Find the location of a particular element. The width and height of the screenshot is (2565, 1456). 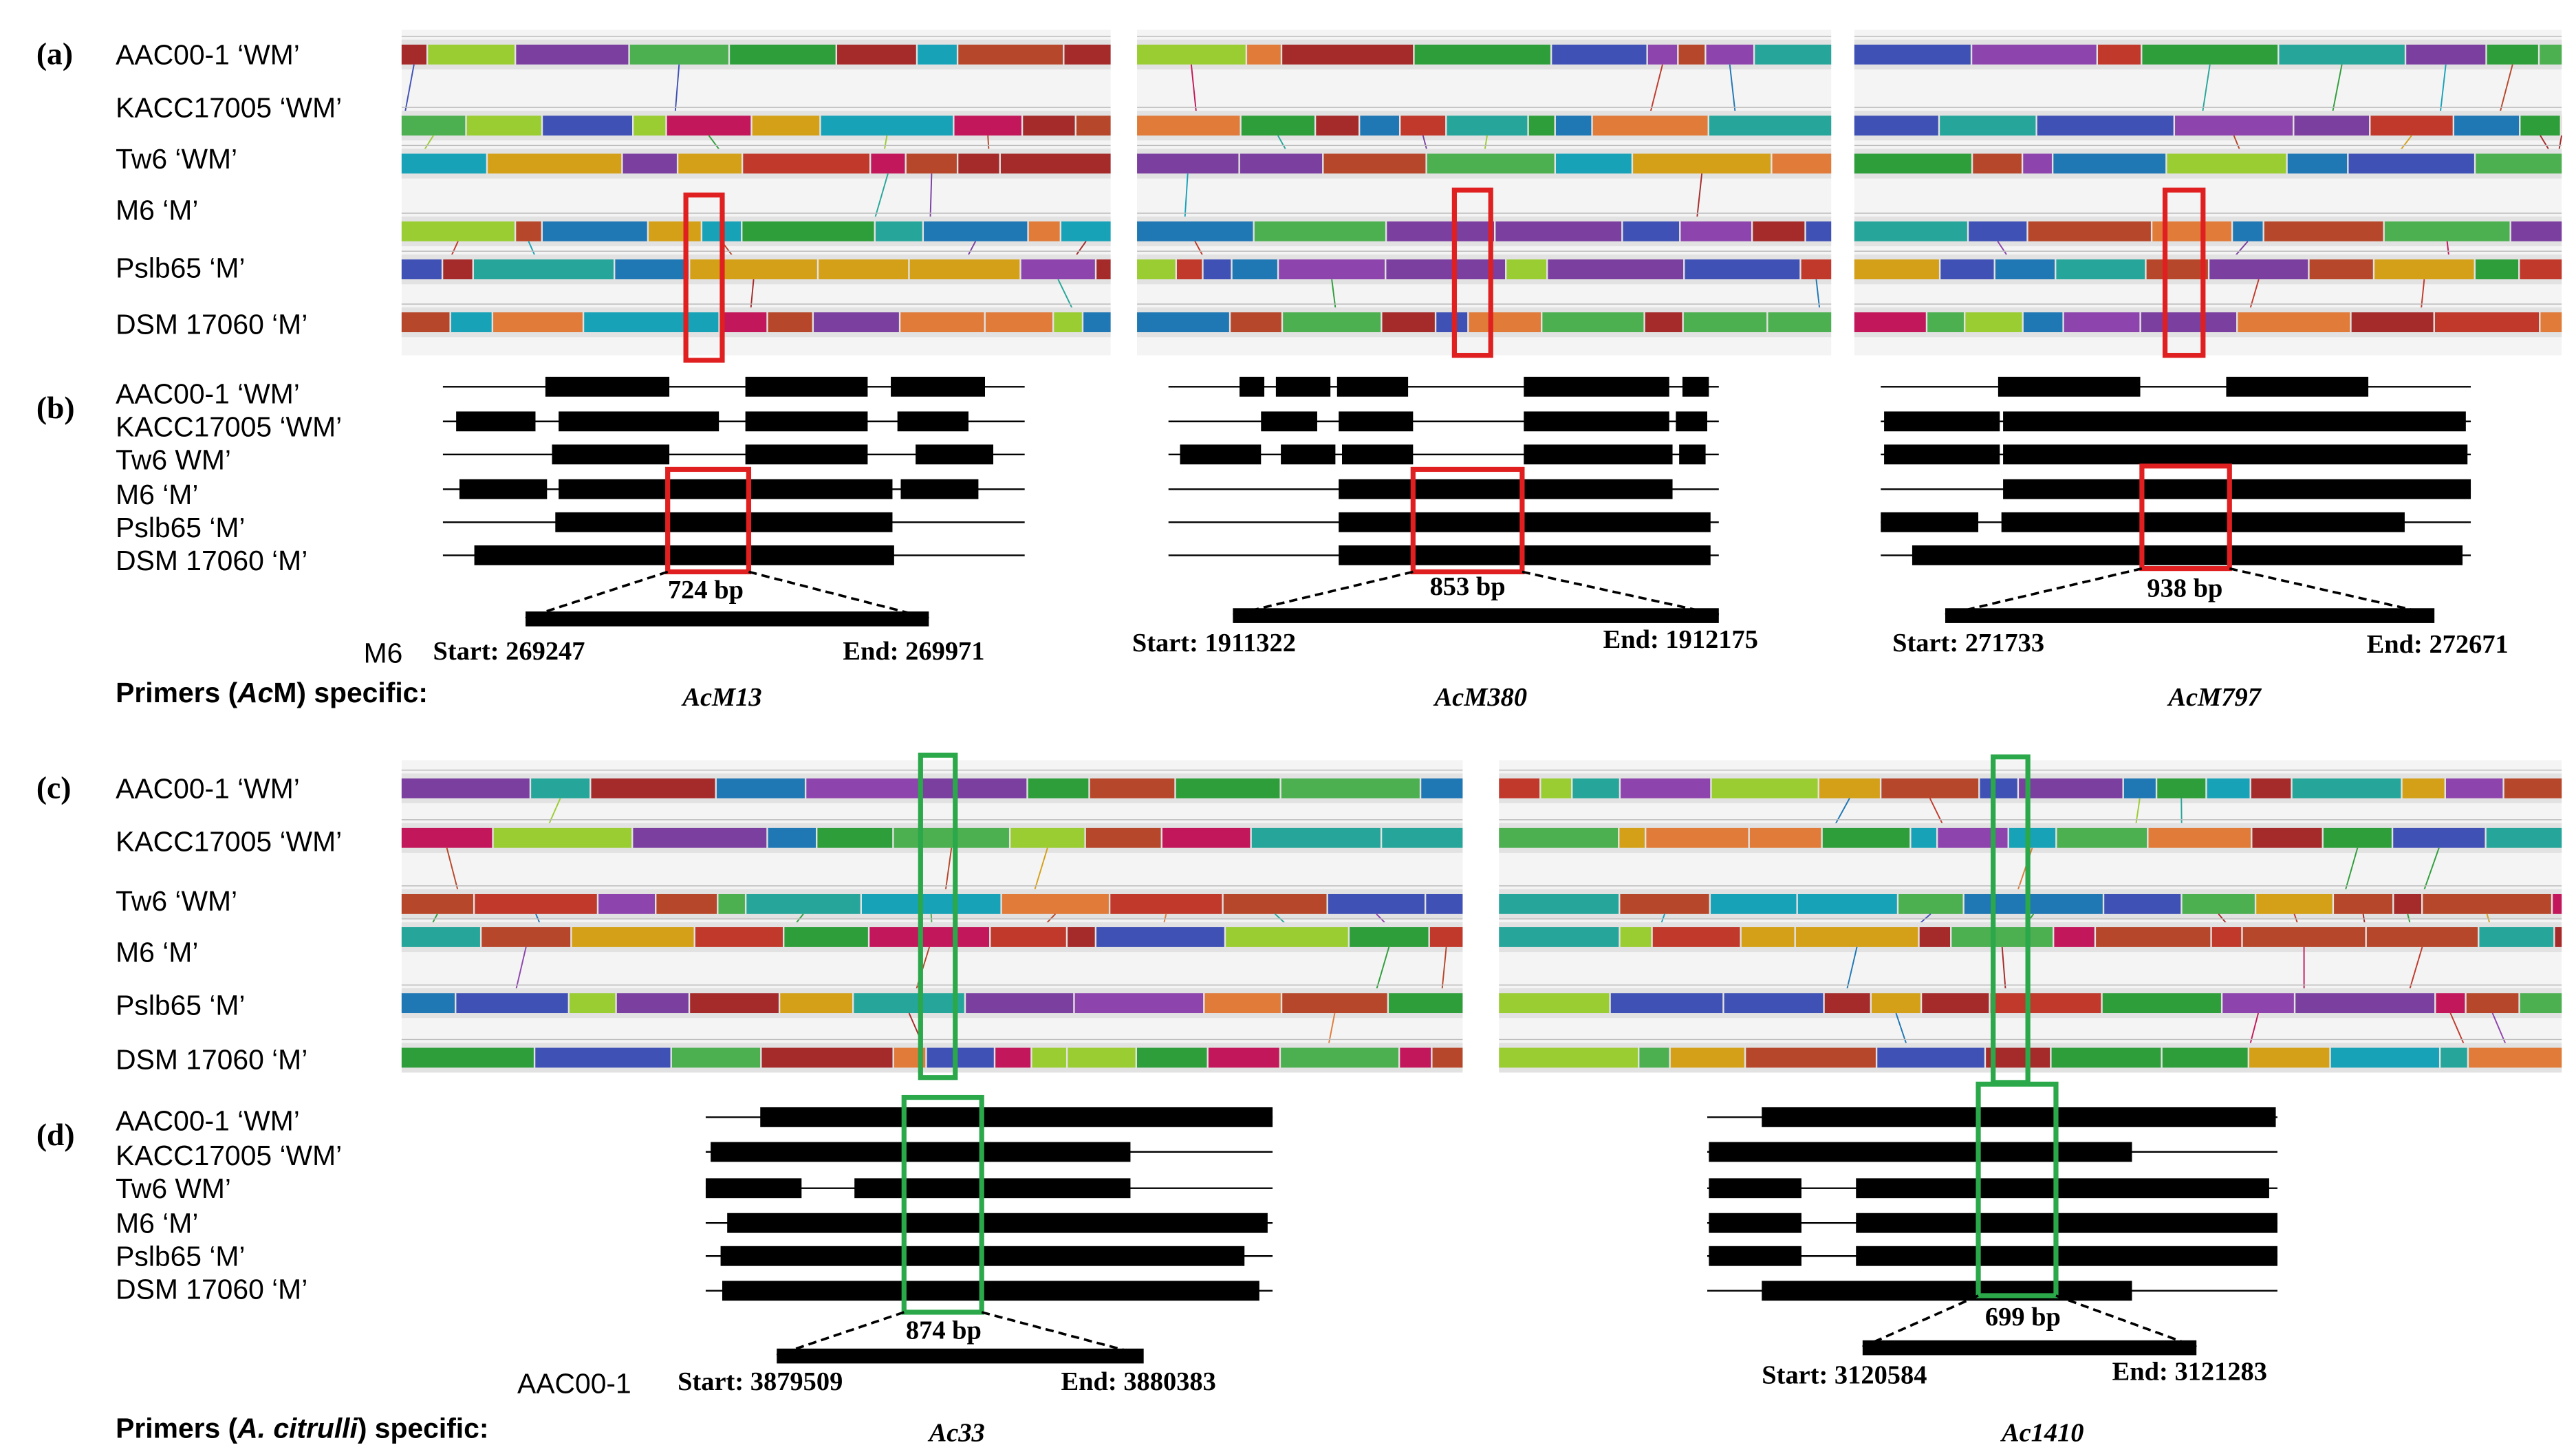

panel-label: (a) is located at coordinates (54, 54).